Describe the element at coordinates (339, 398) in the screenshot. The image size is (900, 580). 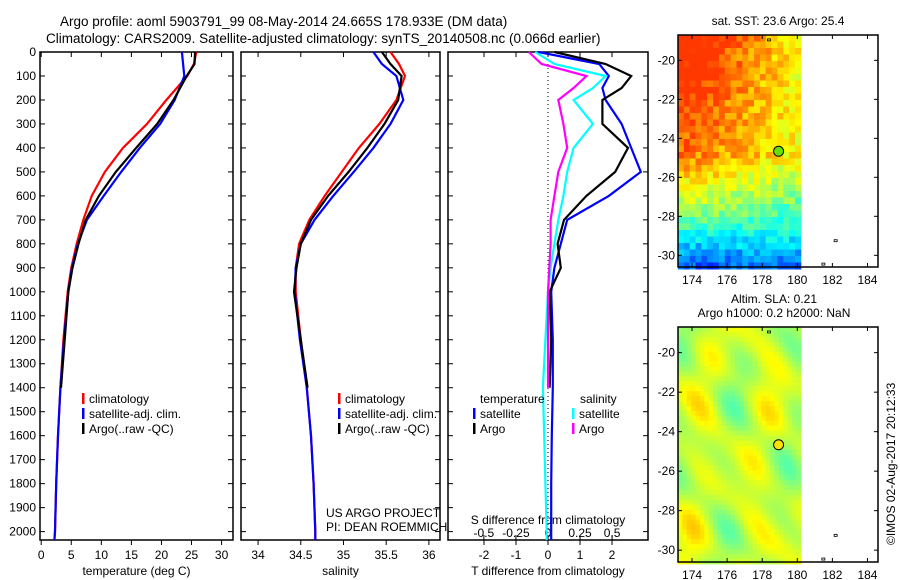
I see `legend-swatch` at that location.